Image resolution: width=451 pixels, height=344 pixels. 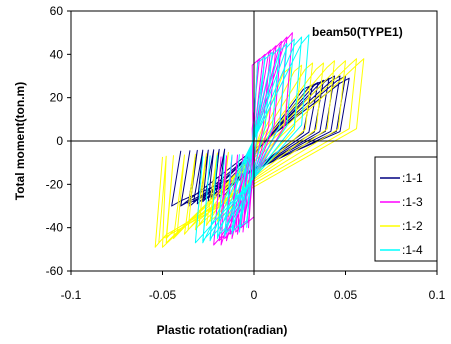 I want to click on y-tick-label: 20, so click(x=57, y=98).